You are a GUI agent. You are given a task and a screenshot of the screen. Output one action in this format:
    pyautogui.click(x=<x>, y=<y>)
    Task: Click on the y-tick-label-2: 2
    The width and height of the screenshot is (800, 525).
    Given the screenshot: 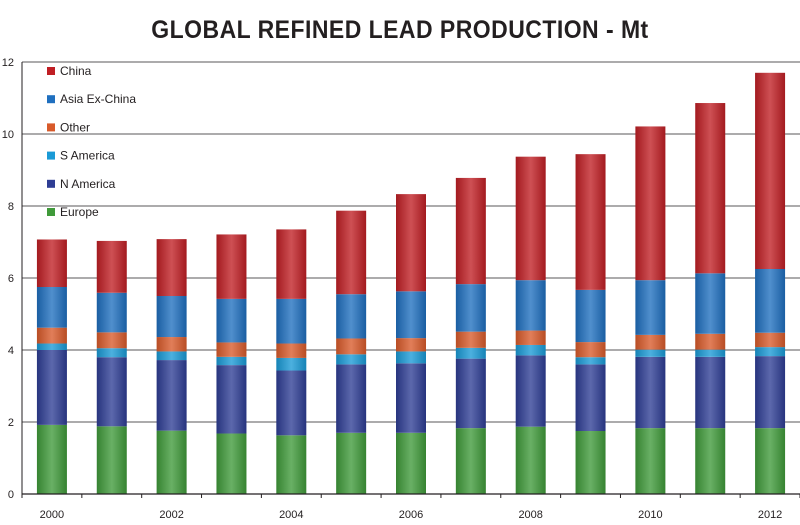 What is the action you would take?
    pyautogui.click(x=11, y=423)
    